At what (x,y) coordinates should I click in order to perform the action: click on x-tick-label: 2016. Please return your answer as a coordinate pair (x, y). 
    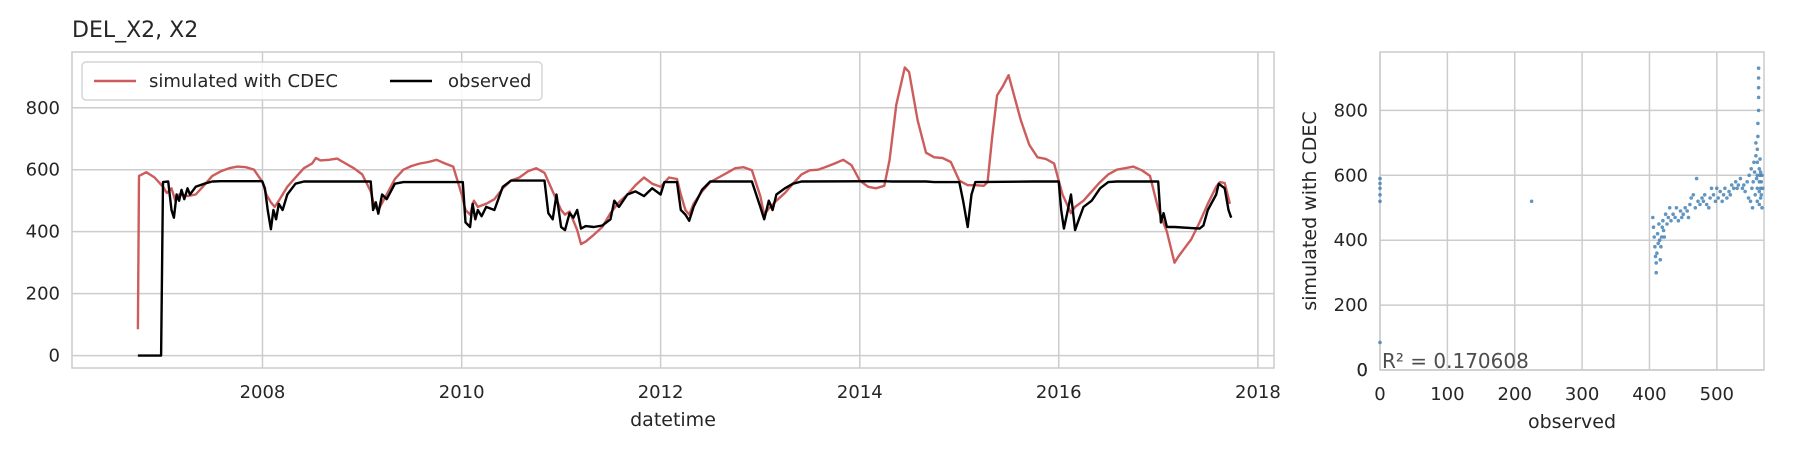
    Looking at the image, I should click on (1059, 392).